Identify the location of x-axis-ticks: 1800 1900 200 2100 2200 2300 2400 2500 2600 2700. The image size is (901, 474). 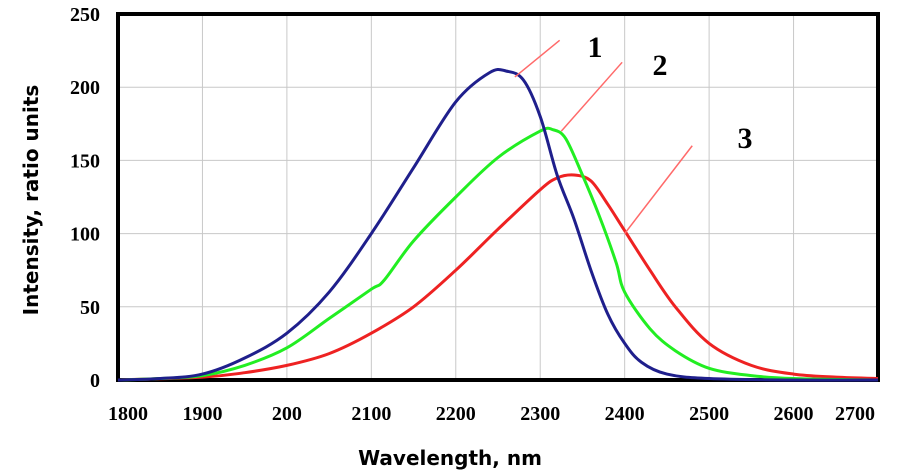
(491, 414).